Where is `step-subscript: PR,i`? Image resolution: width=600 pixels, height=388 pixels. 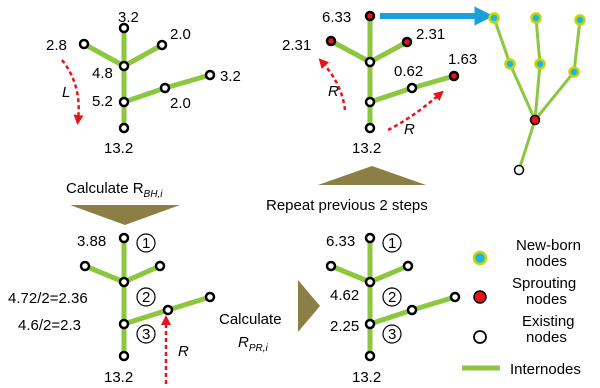
step-subscript: PR,i is located at coordinates (259, 348).